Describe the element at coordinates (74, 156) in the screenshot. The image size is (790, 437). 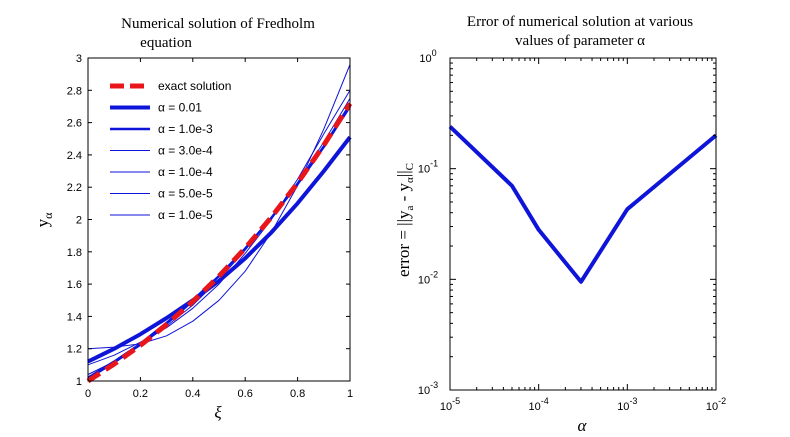
I see `chart1-y-tick-label: 2.4` at that location.